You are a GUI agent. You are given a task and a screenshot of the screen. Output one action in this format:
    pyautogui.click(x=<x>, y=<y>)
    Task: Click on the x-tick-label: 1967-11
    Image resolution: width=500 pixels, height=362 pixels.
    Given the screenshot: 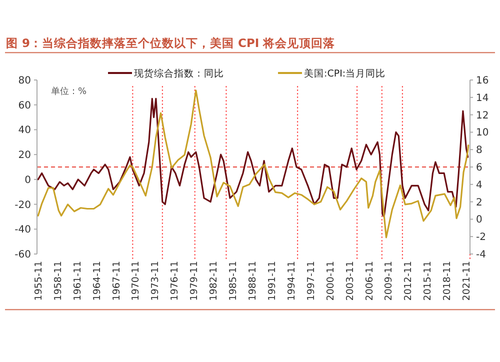 What is the action you would take?
    pyautogui.click(x=116, y=281)
    